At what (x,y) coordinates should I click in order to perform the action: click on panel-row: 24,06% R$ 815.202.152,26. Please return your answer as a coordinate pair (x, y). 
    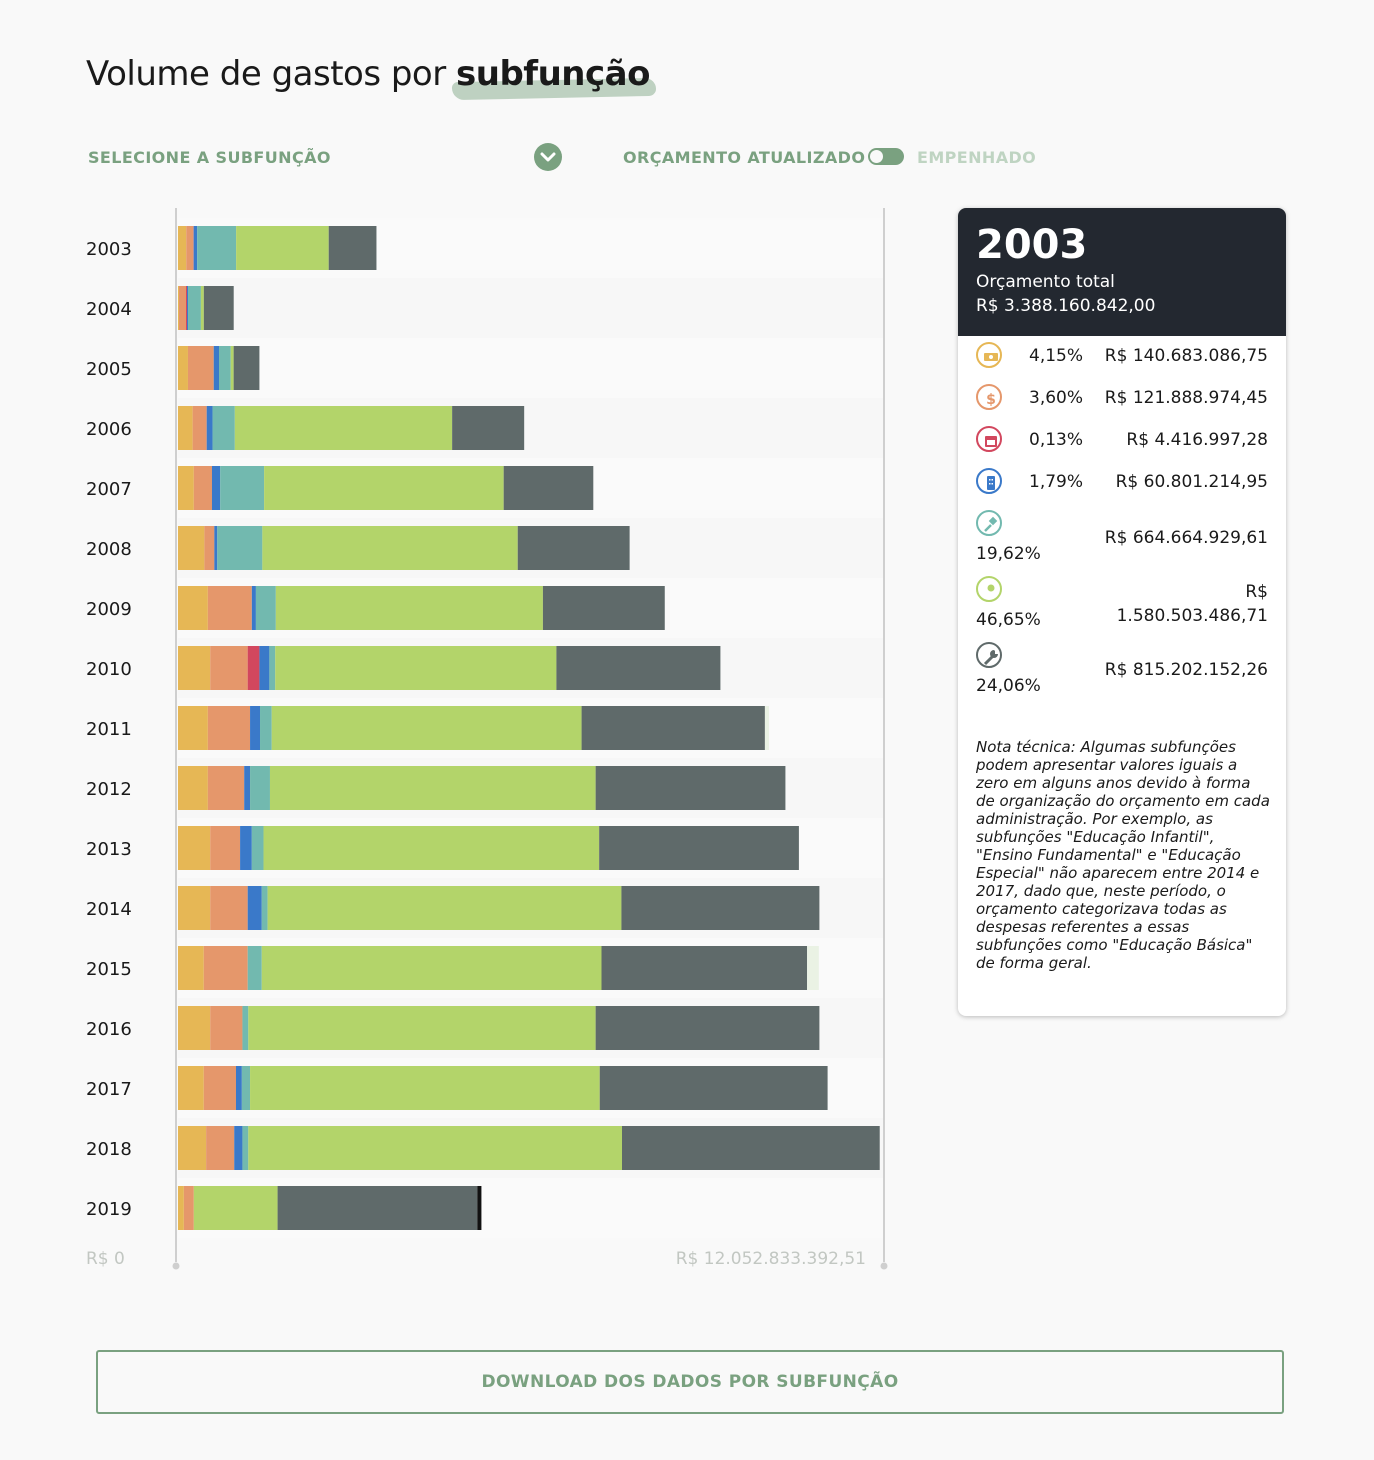
    Looking at the image, I should click on (1122, 675).